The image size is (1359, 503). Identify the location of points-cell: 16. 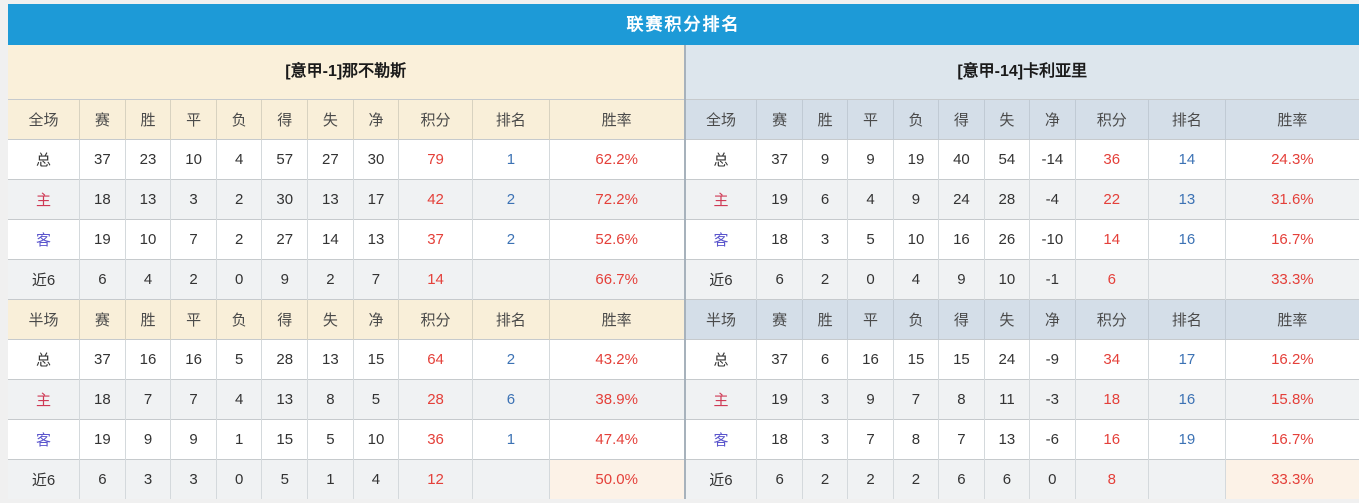
(1111, 440).